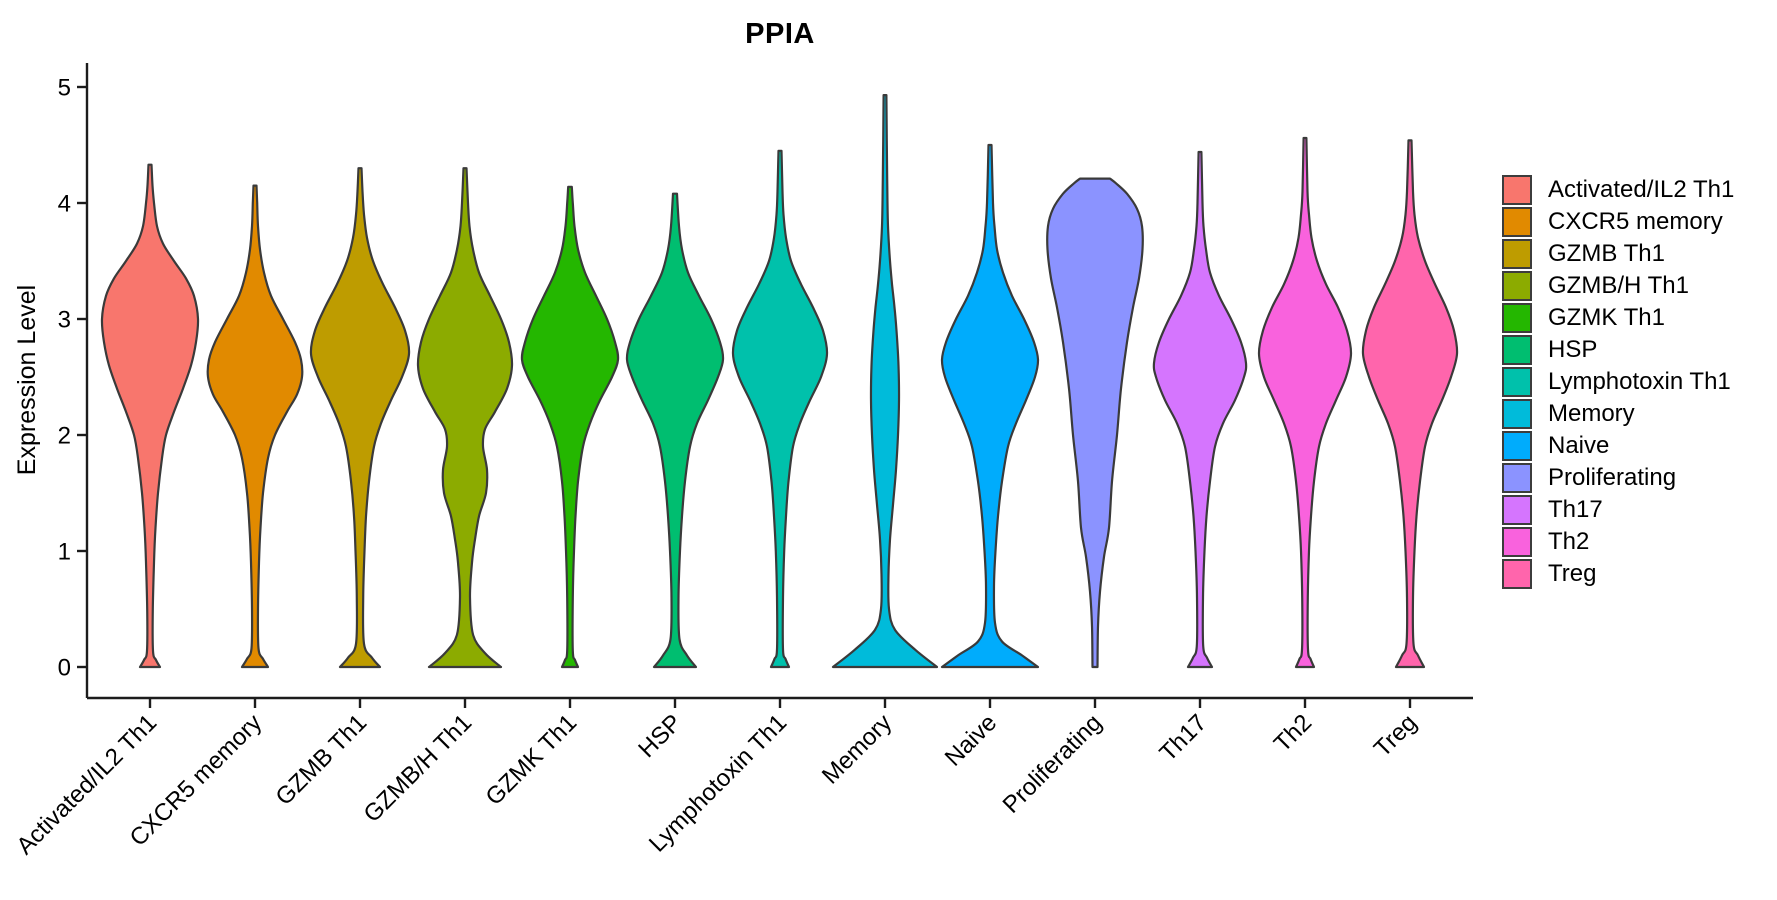 This screenshot has height=900, width=1777. Describe the element at coordinates (1618, 446) in the screenshot. I see `legend-item-naive: Naive` at that location.